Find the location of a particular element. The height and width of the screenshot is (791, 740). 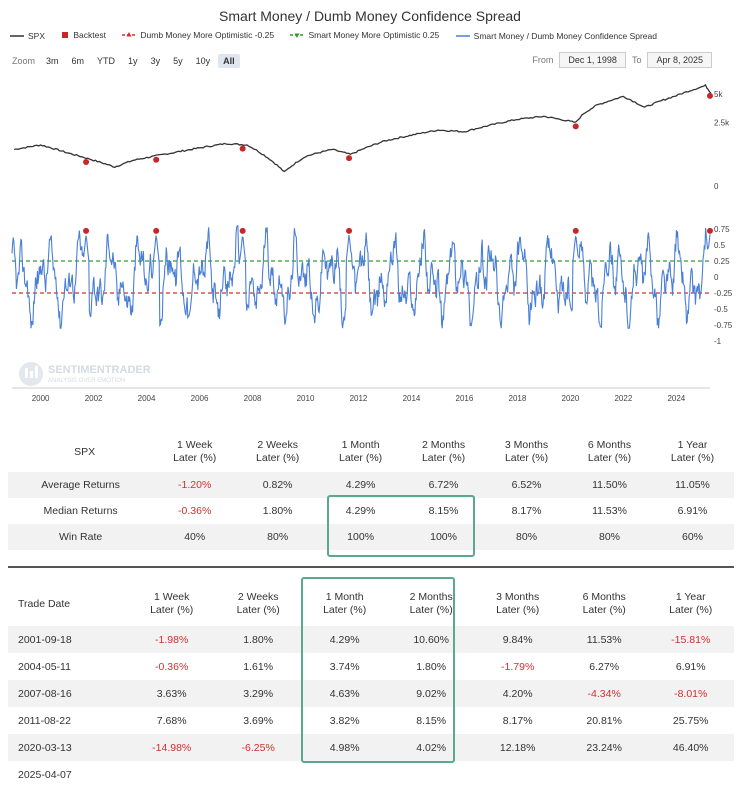

legend-label: Smart Money More Optimistic 0.25 is located at coordinates (374, 35).